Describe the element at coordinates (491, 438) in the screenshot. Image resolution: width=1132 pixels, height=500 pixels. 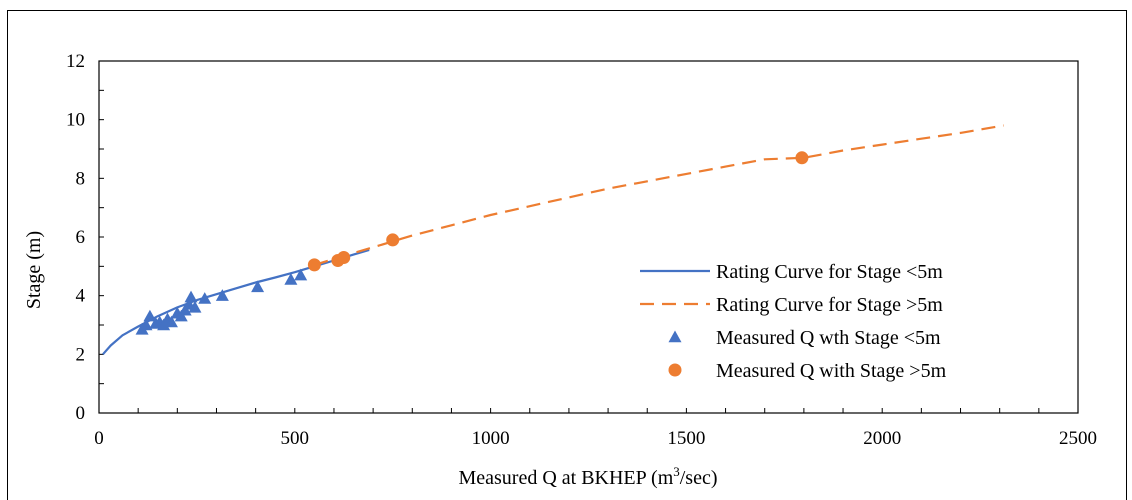
I see `x-tick-label: 1000` at that location.